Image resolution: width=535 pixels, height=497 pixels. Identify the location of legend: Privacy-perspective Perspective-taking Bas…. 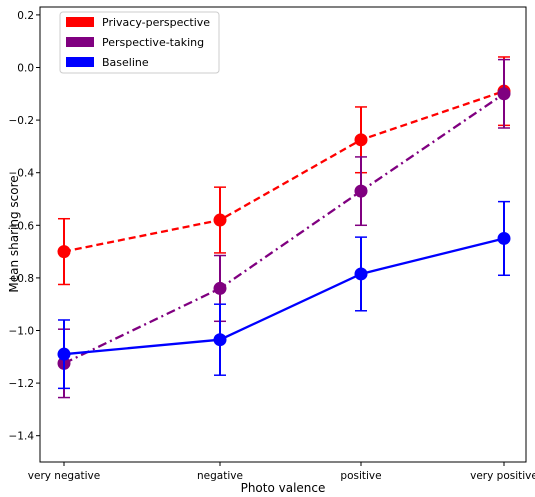
(139, 42).